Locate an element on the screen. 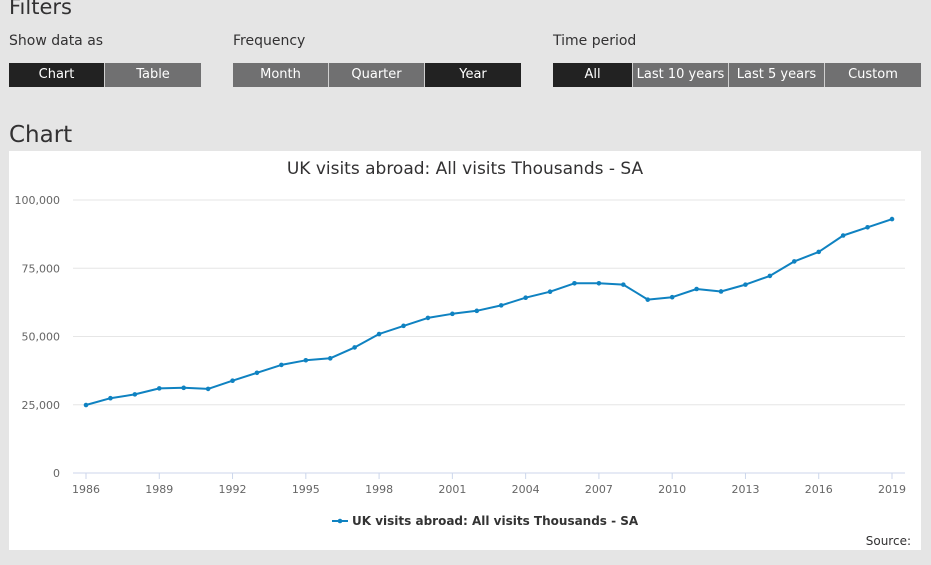 This screenshot has height=565, width=931. x-tick-label: 2016 is located at coordinates (819, 489).